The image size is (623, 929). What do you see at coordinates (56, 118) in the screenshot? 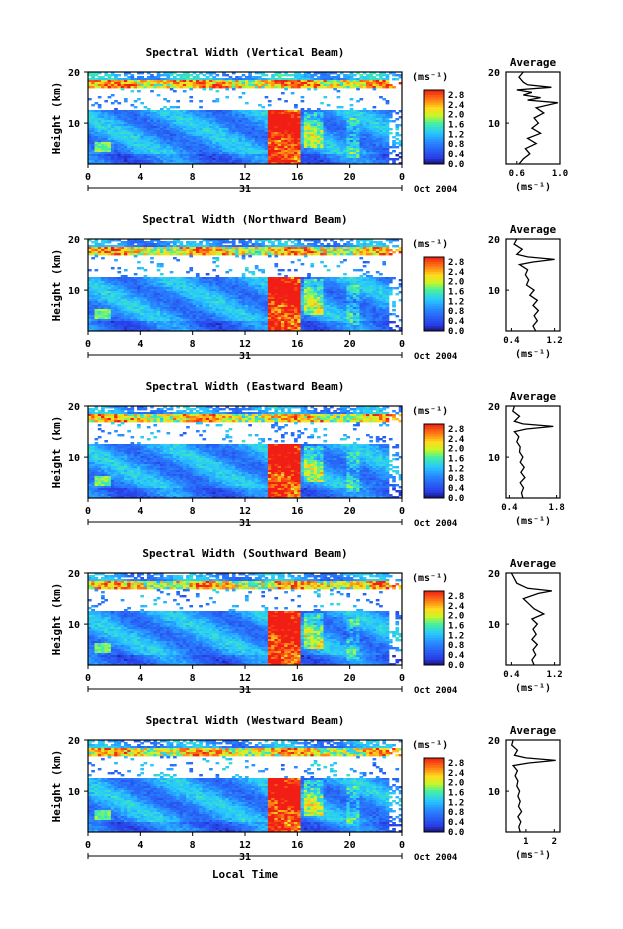
I see `y-axis-label: Height (km)` at bounding box center [56, 118].